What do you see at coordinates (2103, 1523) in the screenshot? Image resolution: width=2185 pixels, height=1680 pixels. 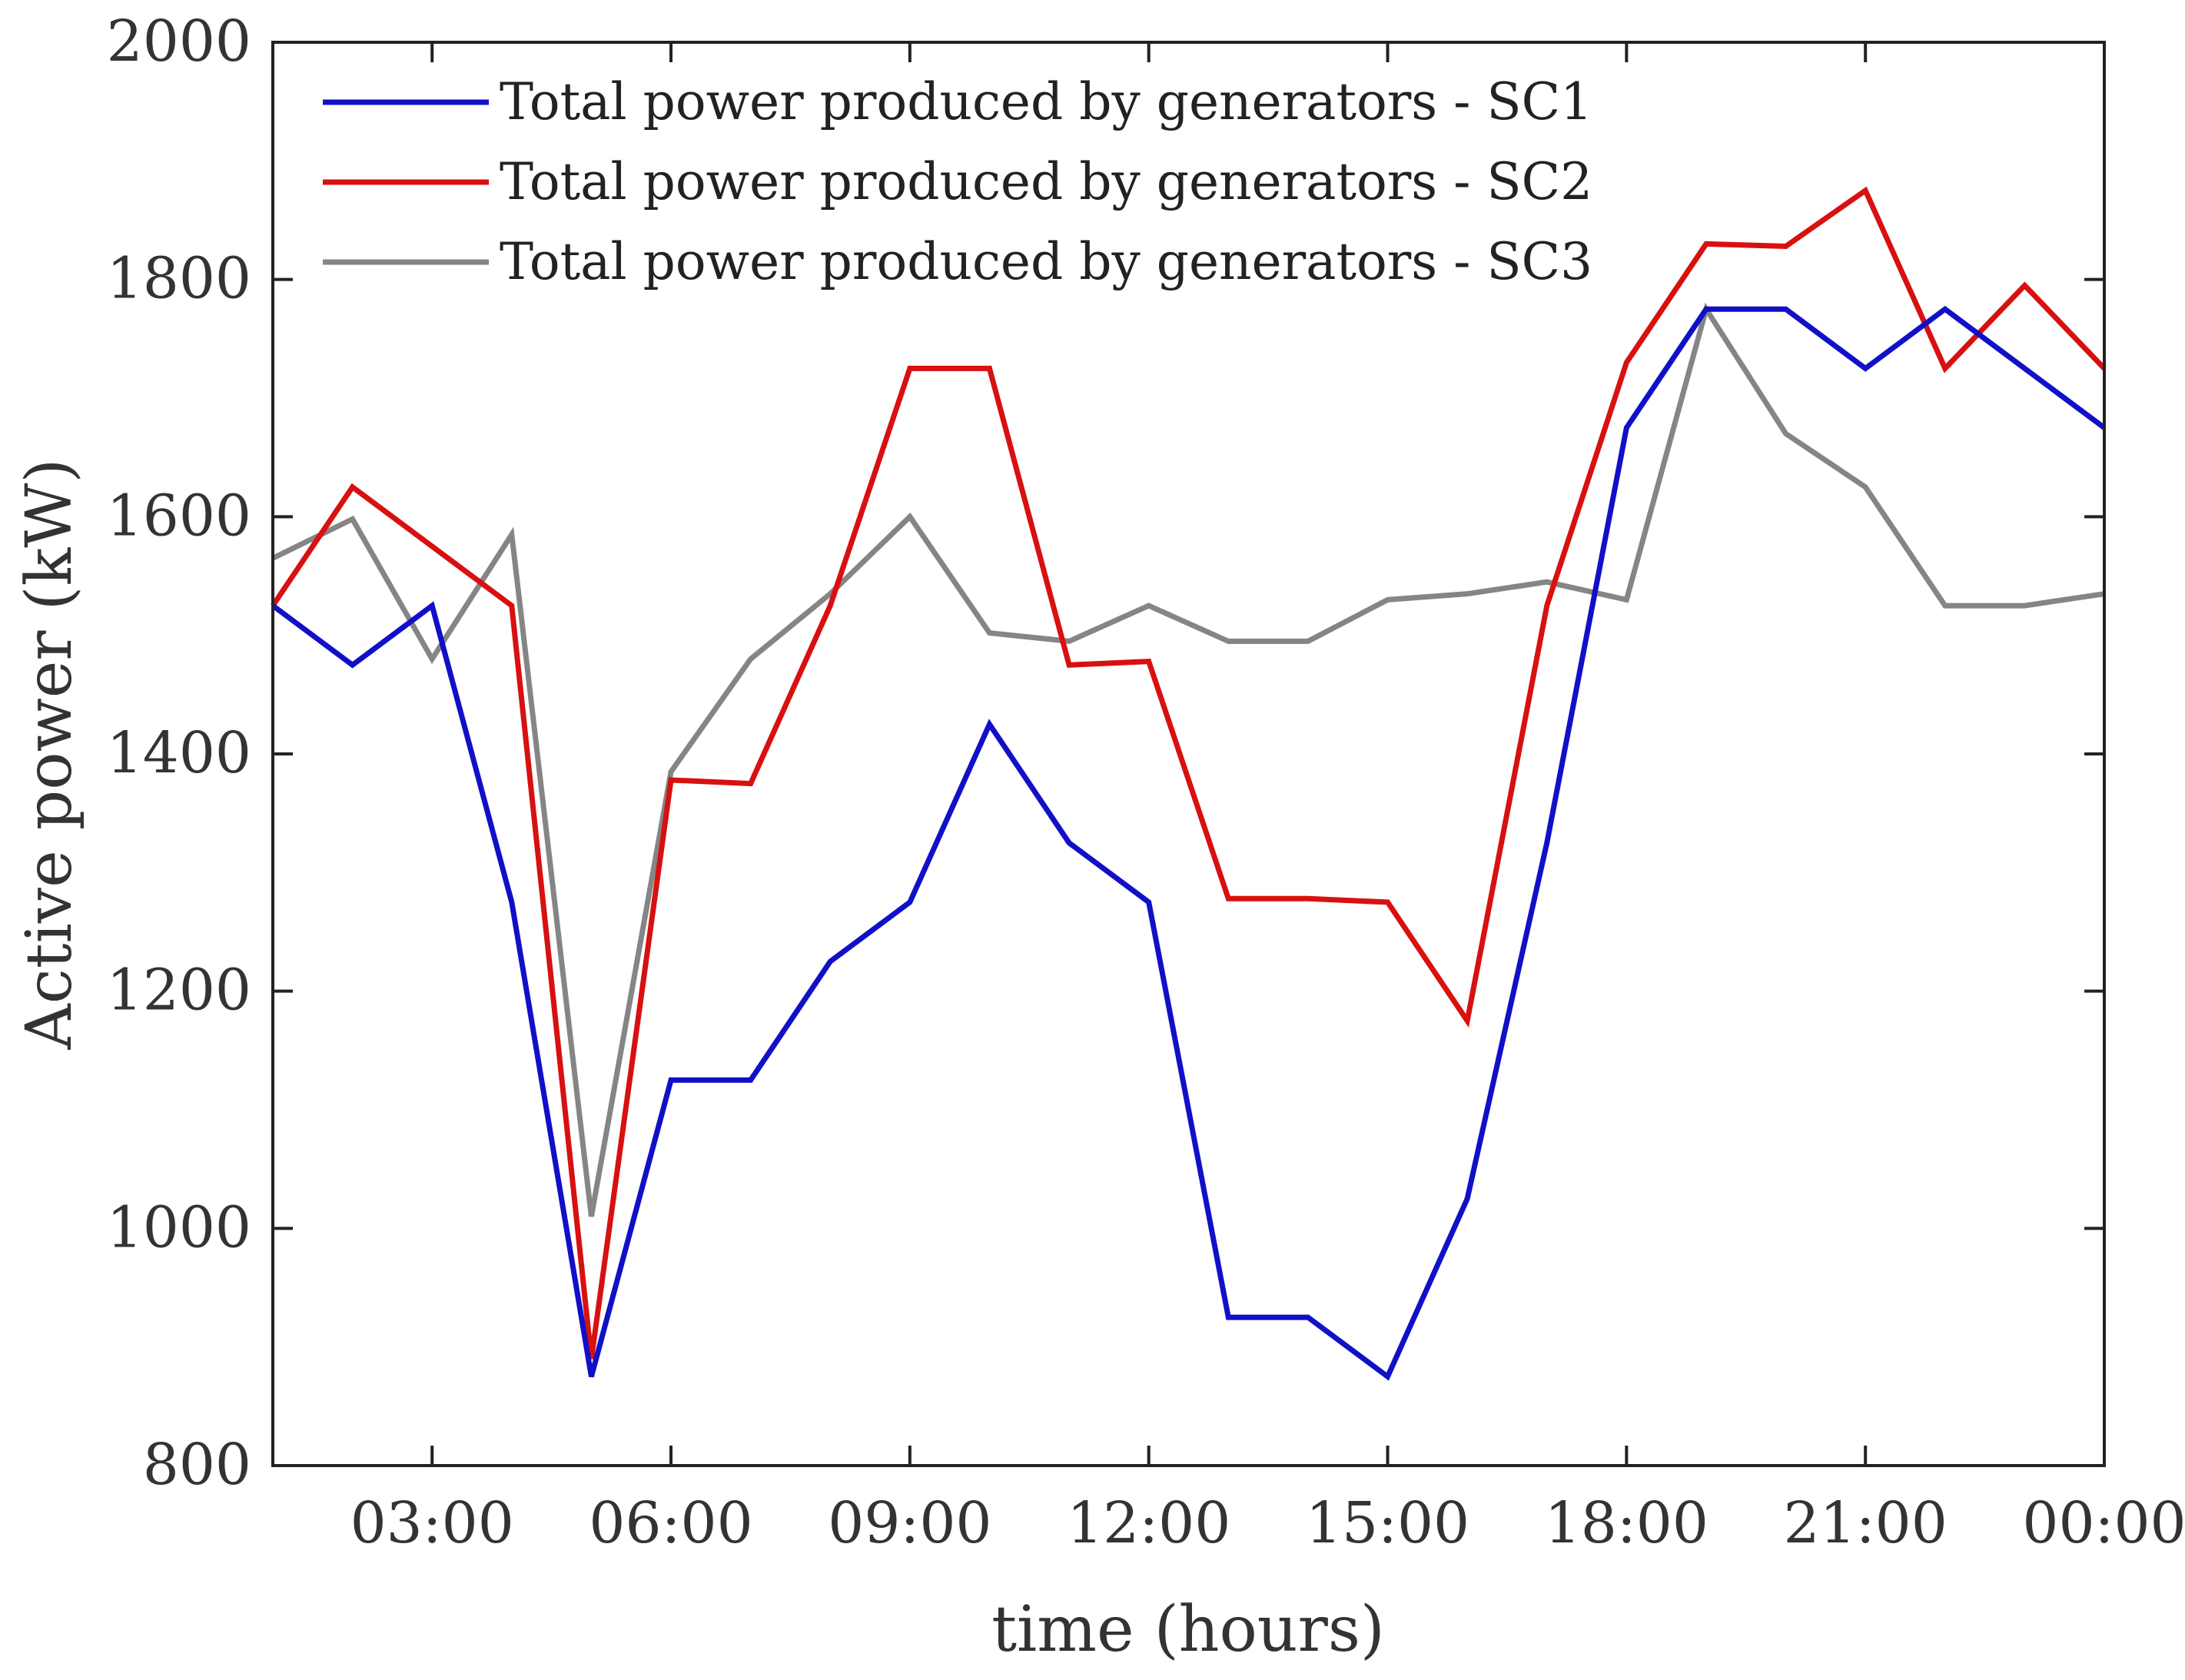 I see `x-tick-label: 00:00` at bounding box center [2103, 1523].